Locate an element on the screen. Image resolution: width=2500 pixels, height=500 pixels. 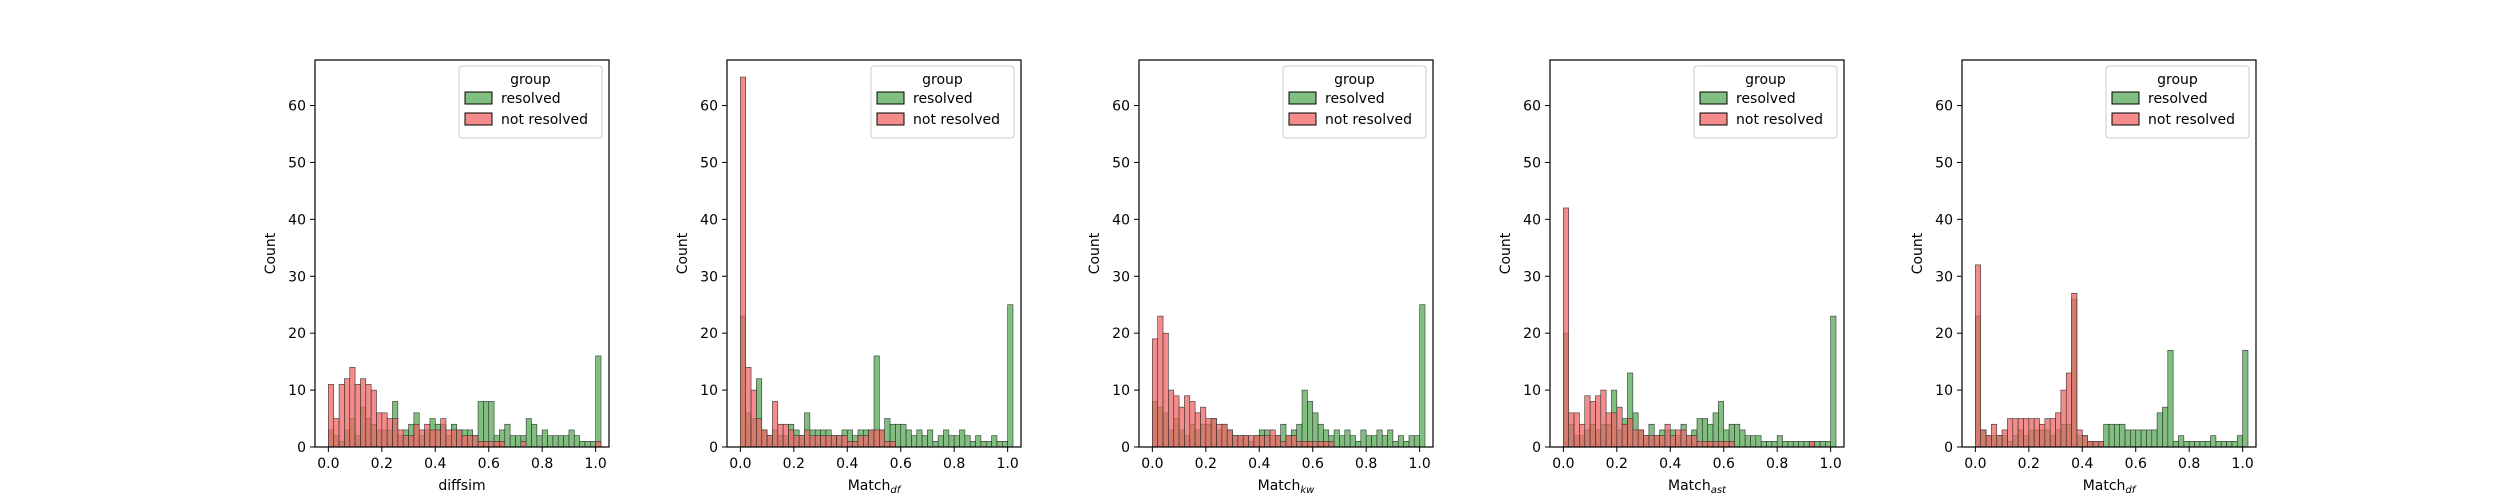
x-axis-label-subscript: ast is located at coordinates (1719, 490).